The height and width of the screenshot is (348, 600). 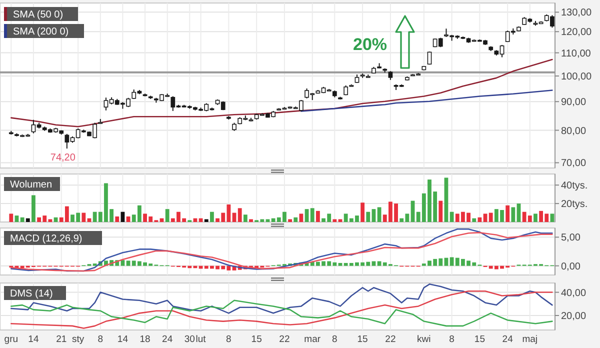 I want to click on y-tick-label: 90,00, so click(x=573, y=102).